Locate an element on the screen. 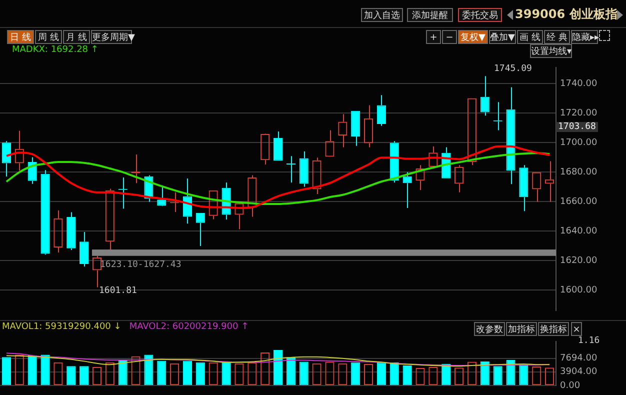 This screenshot has height=395, width=626. text: MADKX: 1692.28 ↑ is located at coordinates (55, 50).